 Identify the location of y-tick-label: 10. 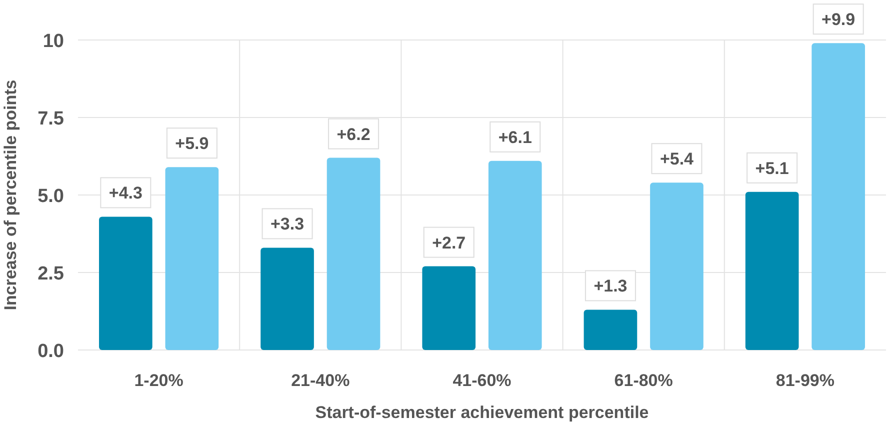
(53, 41).